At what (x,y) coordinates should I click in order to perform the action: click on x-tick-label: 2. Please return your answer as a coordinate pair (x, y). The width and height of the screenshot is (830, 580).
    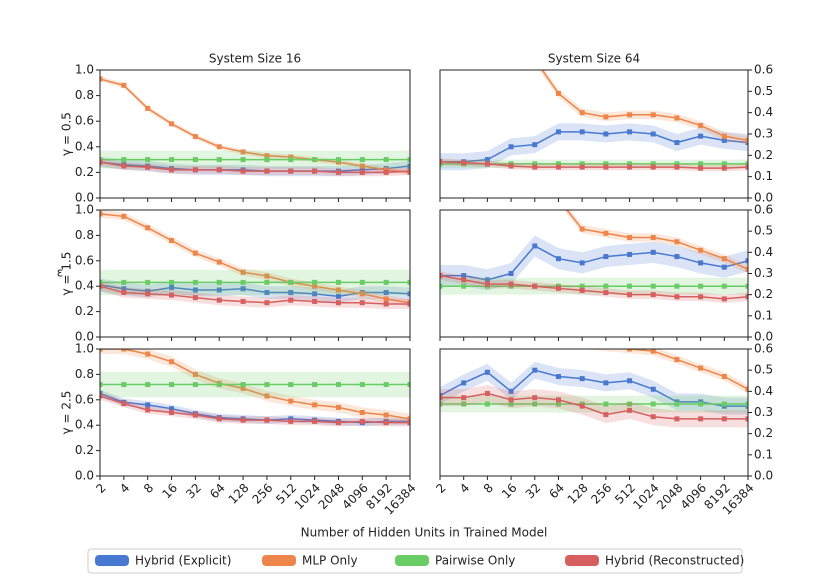
    Looking at the image, I should click on (100, 488).